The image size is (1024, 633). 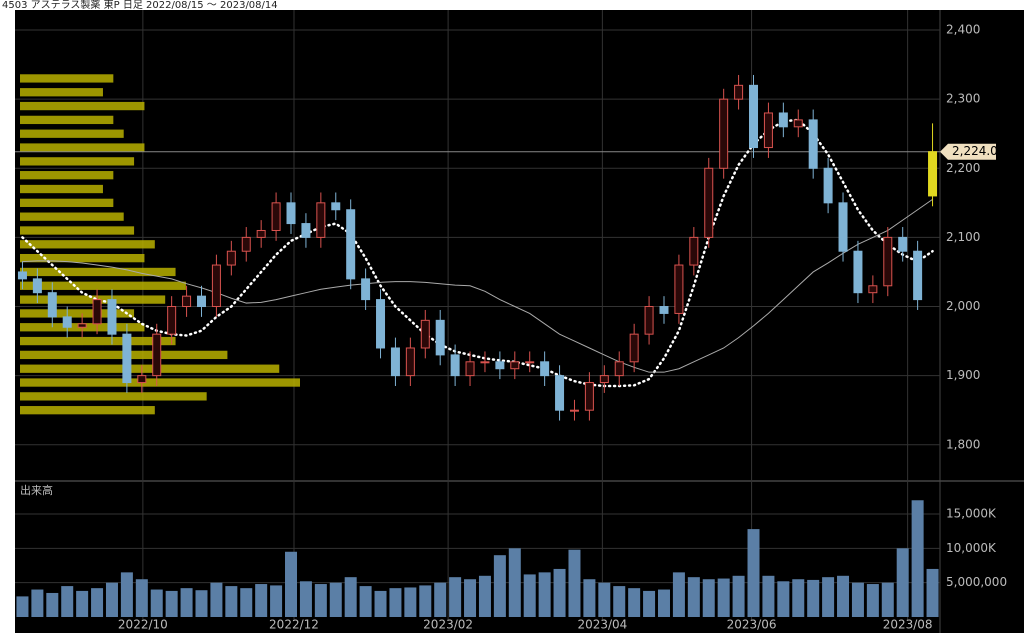 I want to click on x-tick-label: 2023/06, so click(x=752, y=625).